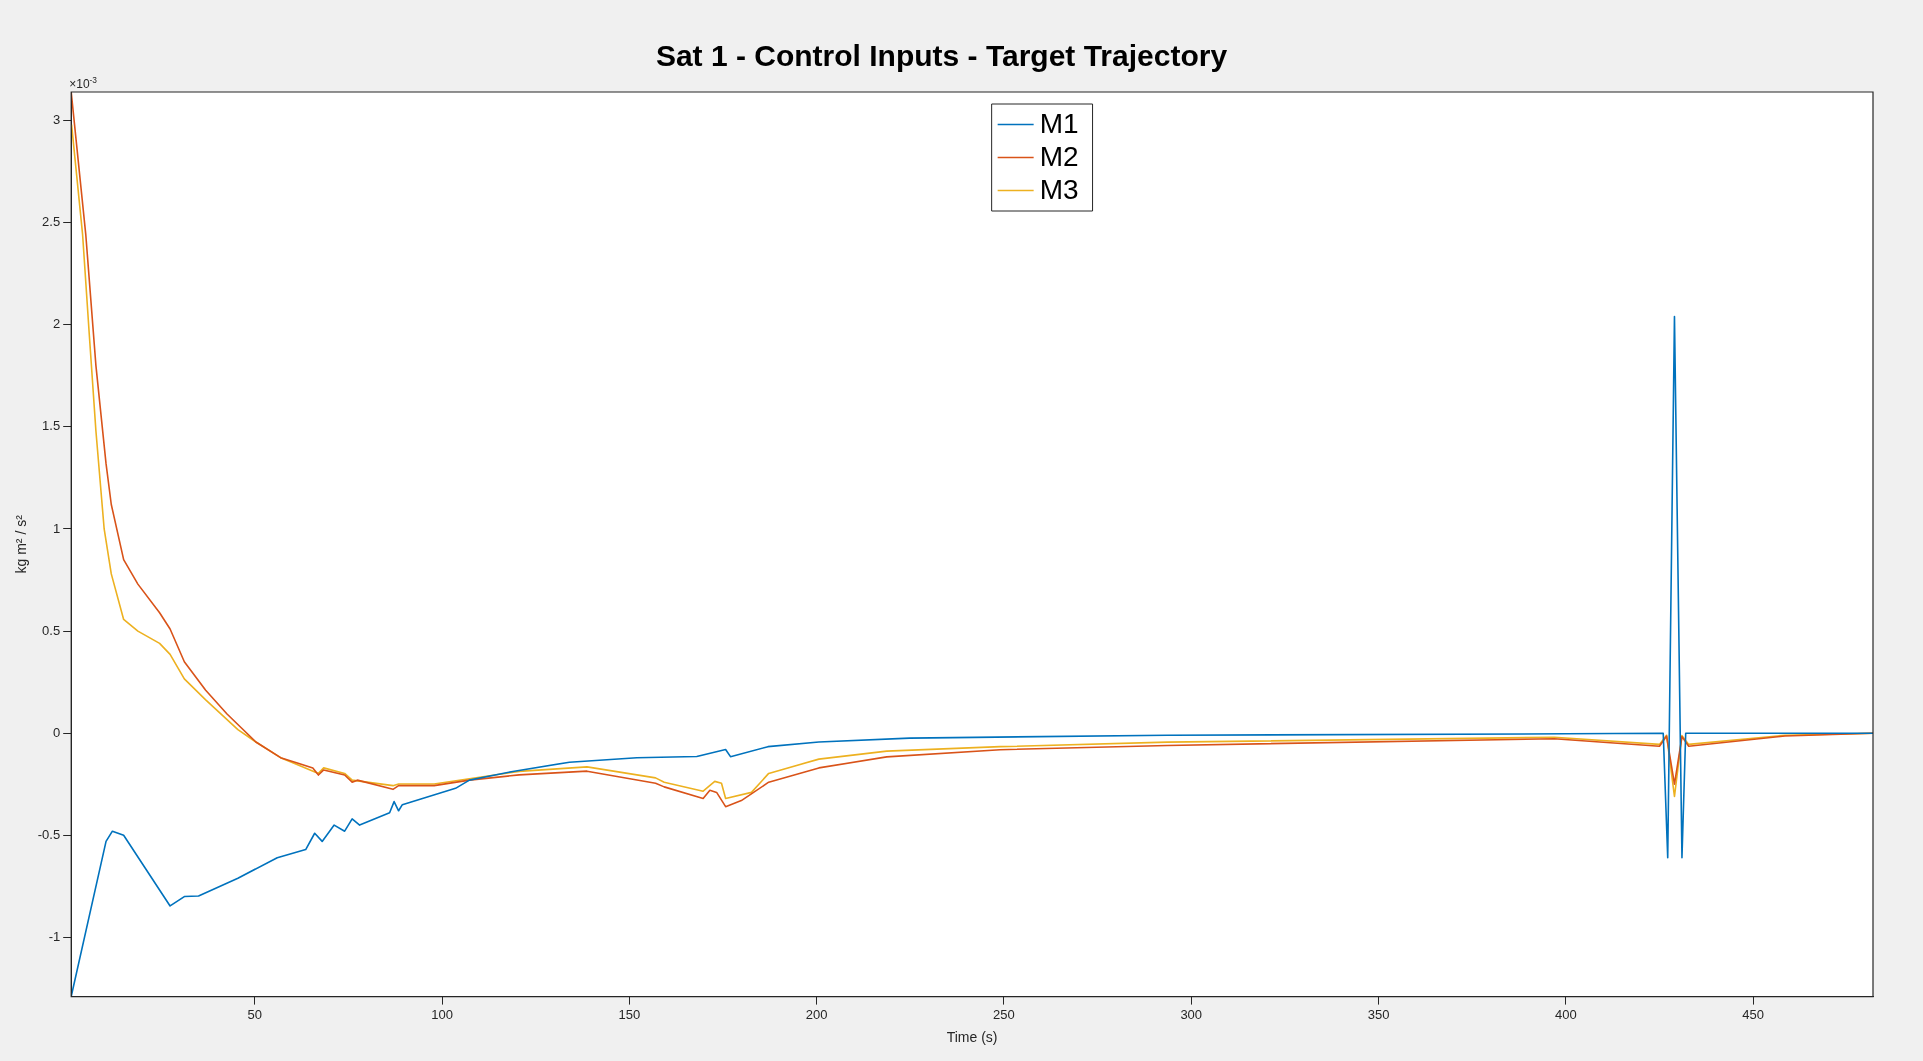 This screenshot has width=1923, height=1061. Describe the element at coordinates (51, 426) in the screenshot. I see `y-tick-label: 1.5` at that location.